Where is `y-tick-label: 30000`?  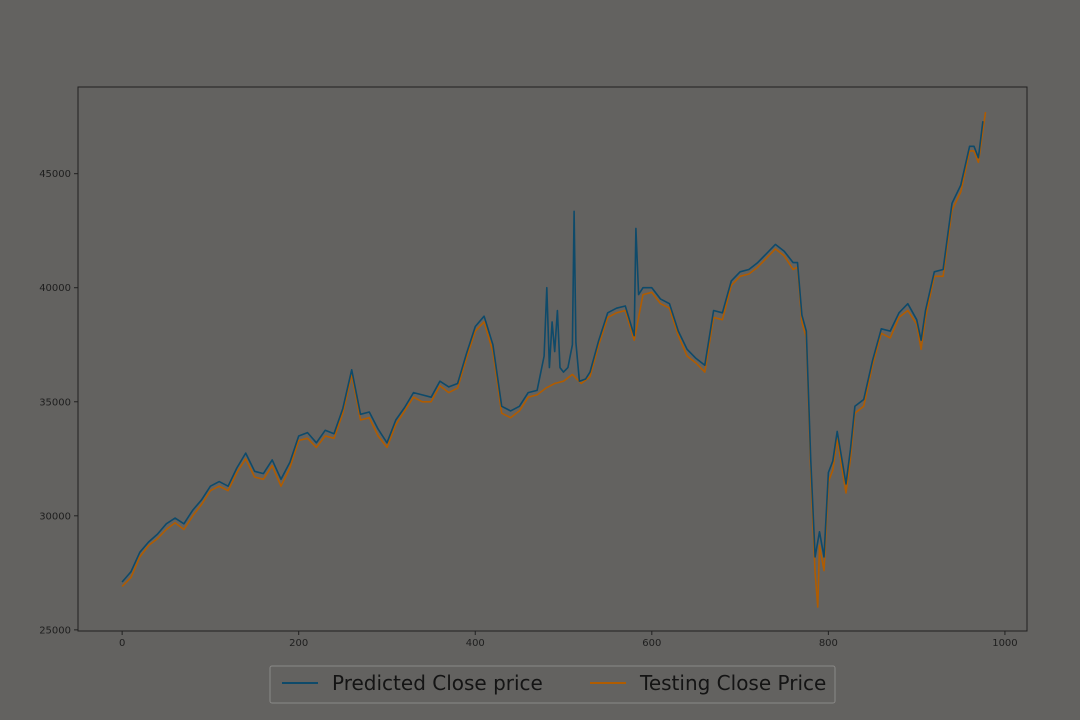 y-tick-label: 30000 is located at coordinates (55, 516).